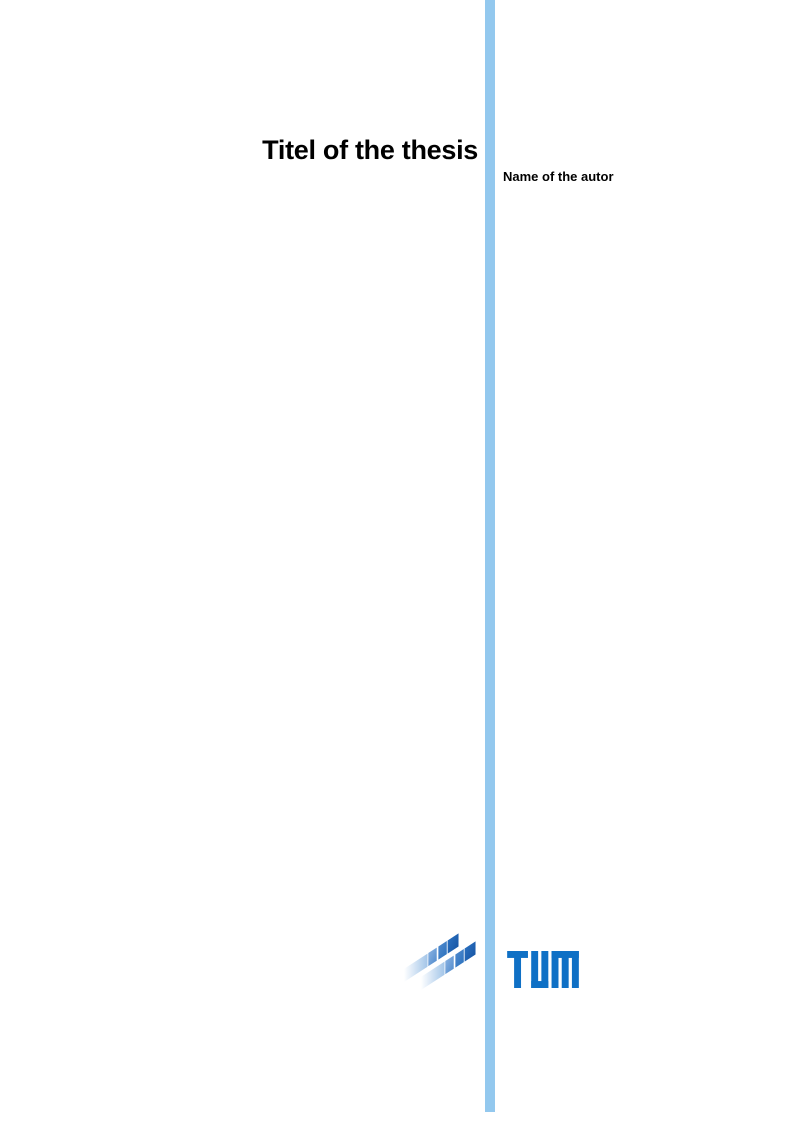  Describe the element at coordinates (575, 969) in the screenshot. I see `tum-logo-m-right` at that location.